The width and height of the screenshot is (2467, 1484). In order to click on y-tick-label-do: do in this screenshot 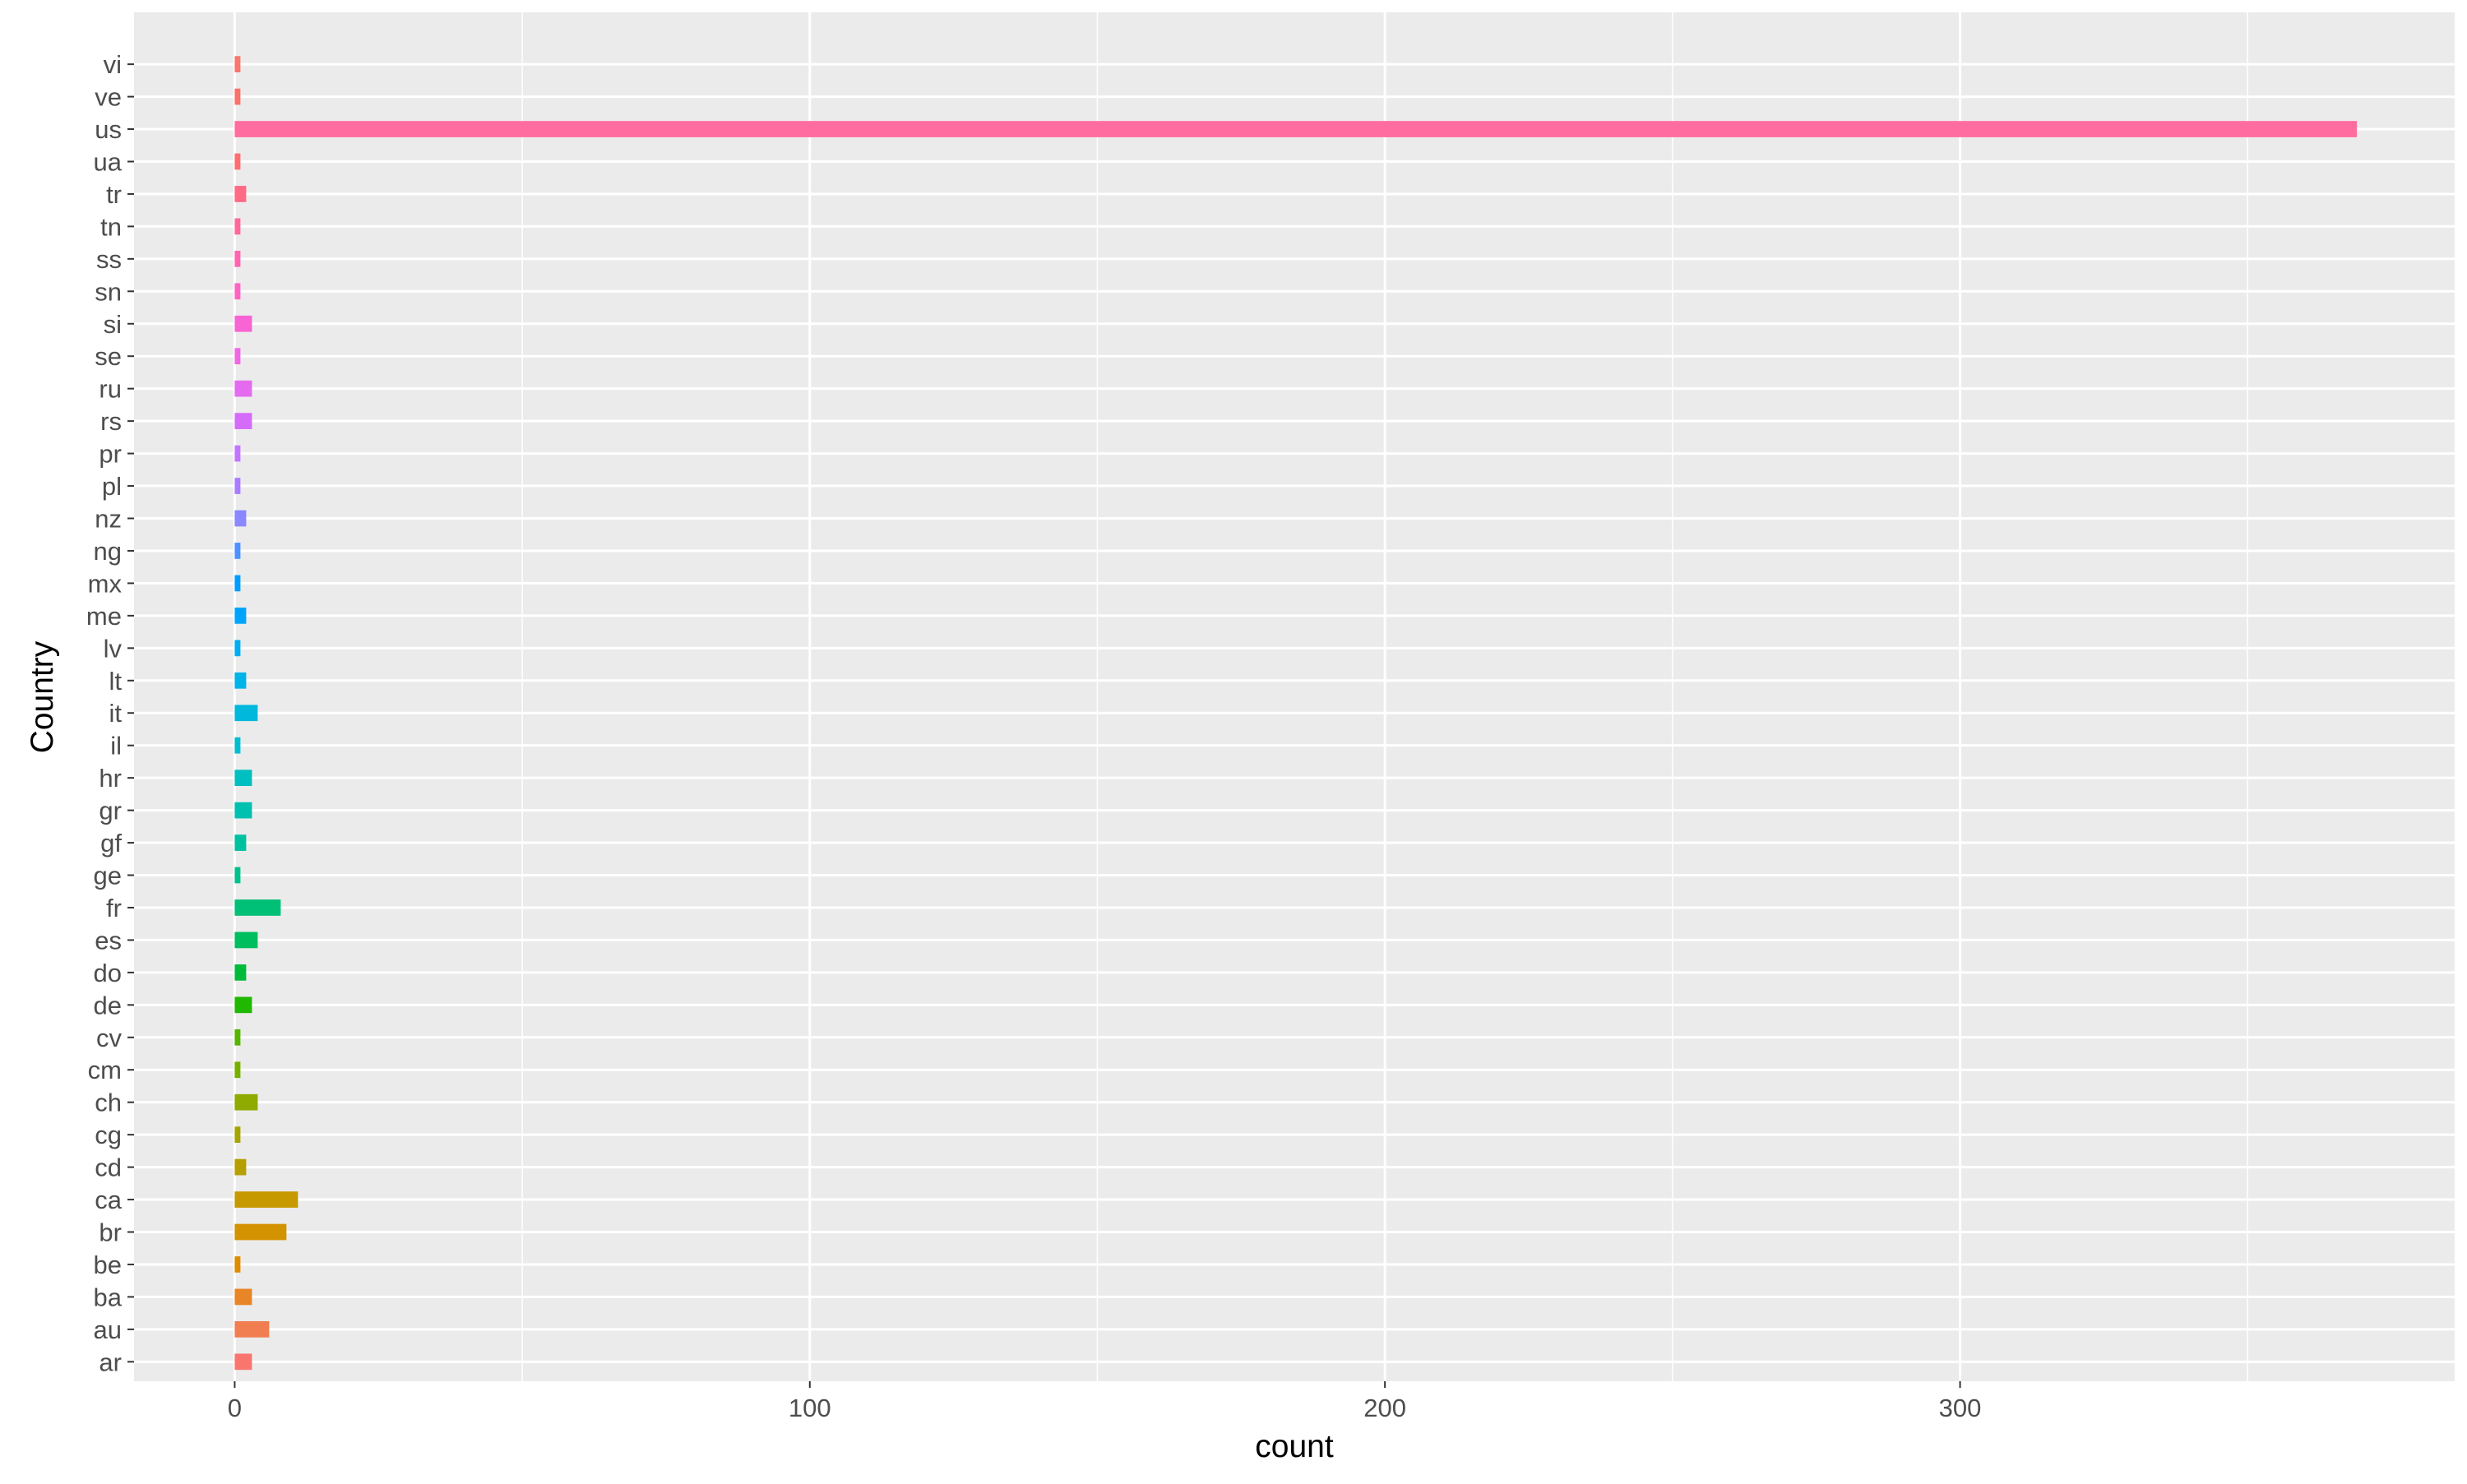, I will do `click(108, 973)`.